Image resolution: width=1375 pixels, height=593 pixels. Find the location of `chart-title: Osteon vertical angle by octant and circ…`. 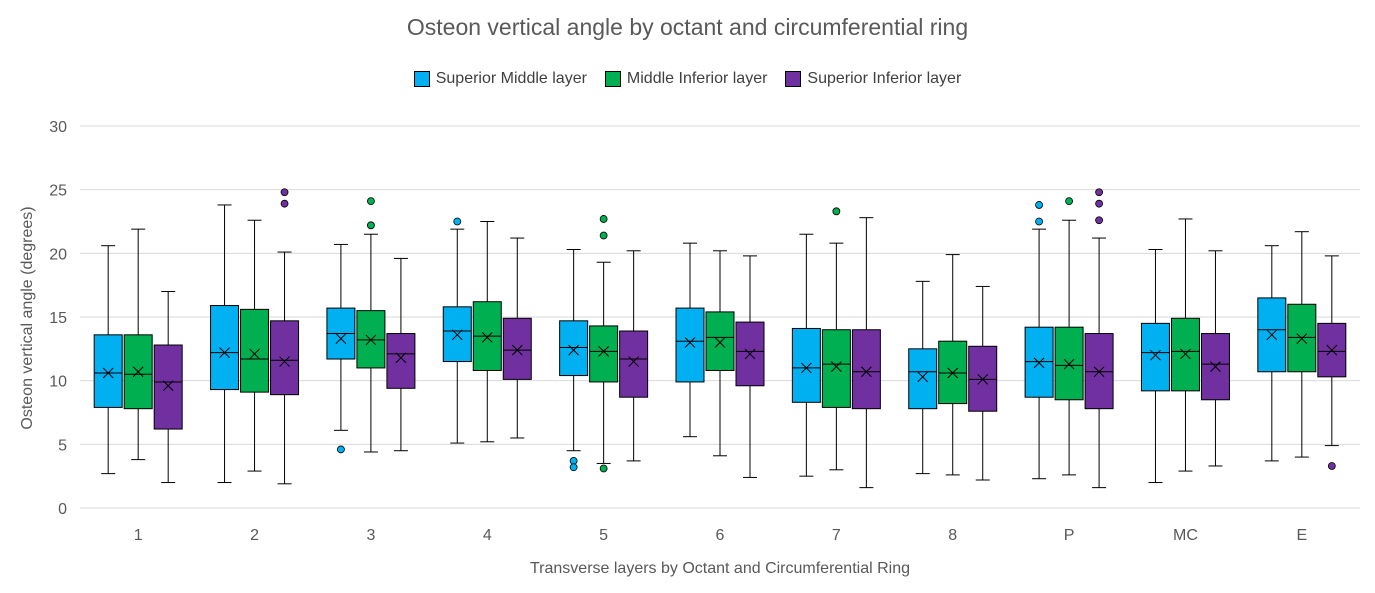

chart-title: Osteon vertical angle by octant and circ… is located at coordinates (687, 27).